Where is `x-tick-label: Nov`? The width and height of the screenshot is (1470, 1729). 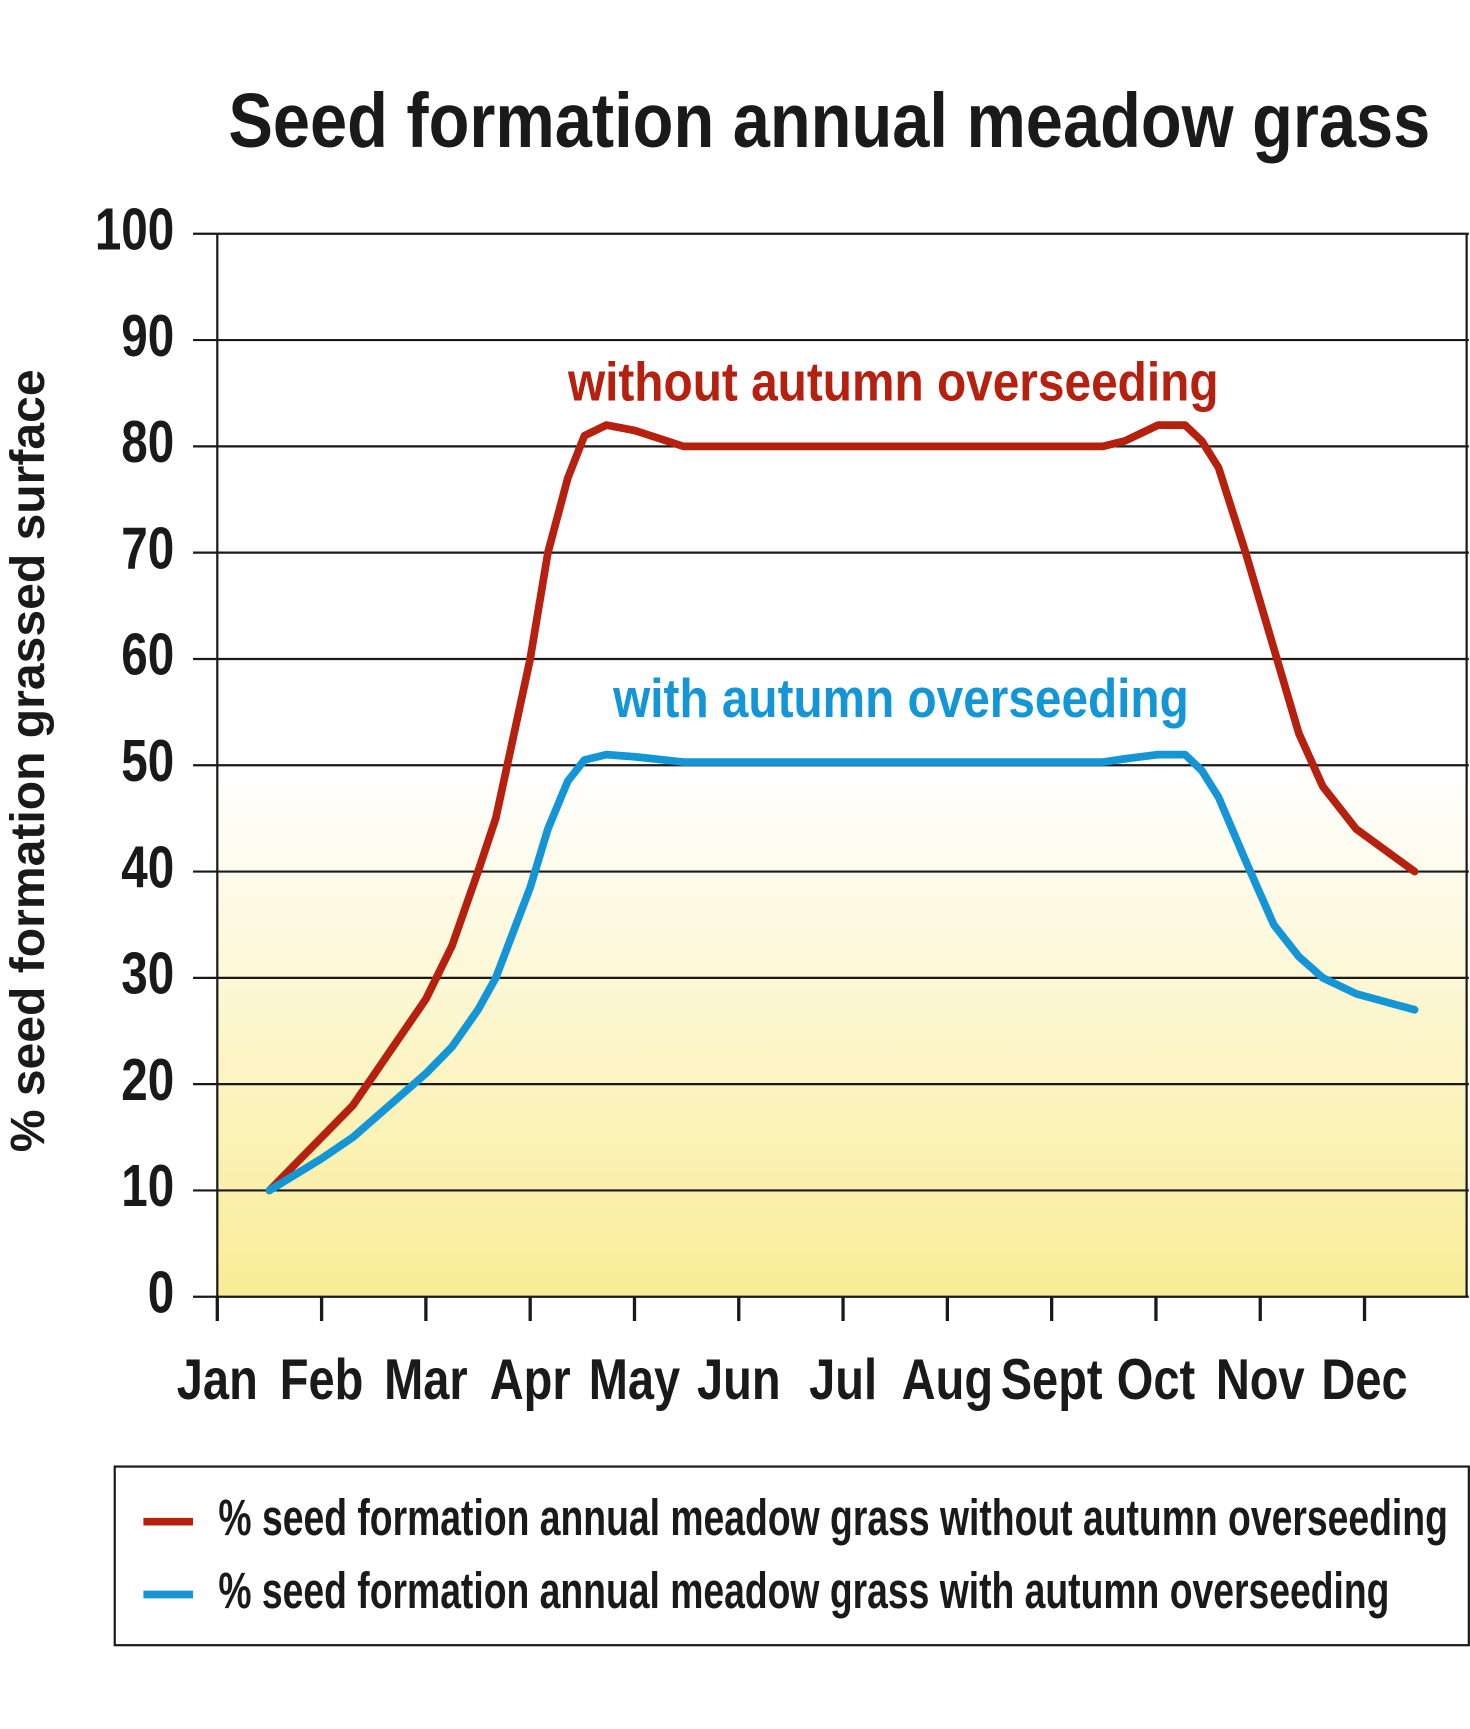
x-tick-label: Nov is located at coordinates (1260, 1380).